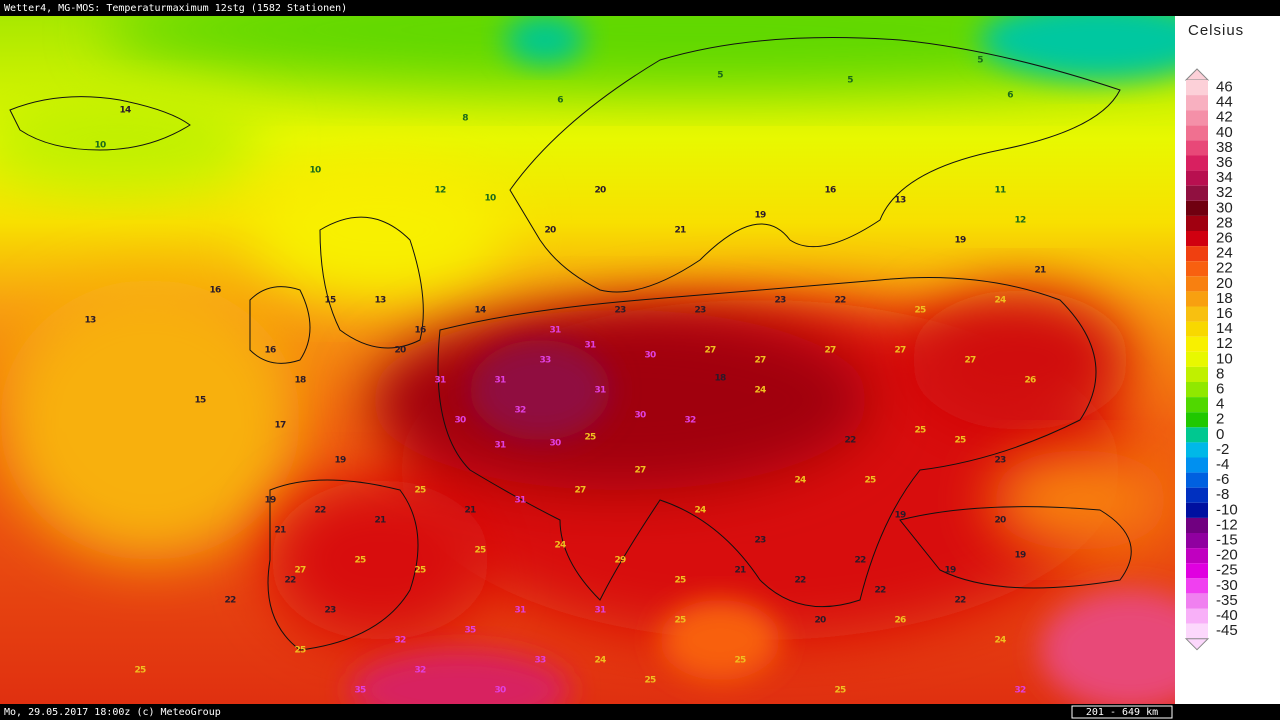  I want to click on station-value: 11, so click(1000, 191).